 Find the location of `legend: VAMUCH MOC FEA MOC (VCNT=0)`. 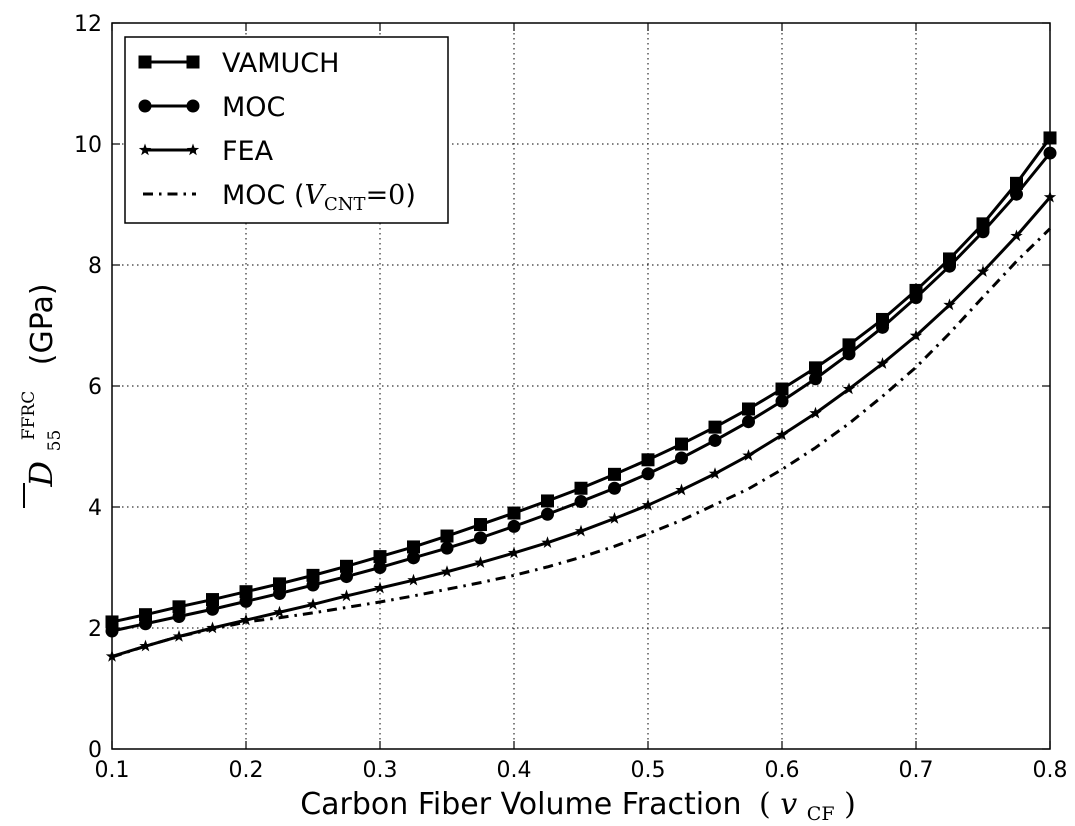

legend: VAMUCH MOC FEA MOC (VCNT=0) is located at coordinates (286, 130).